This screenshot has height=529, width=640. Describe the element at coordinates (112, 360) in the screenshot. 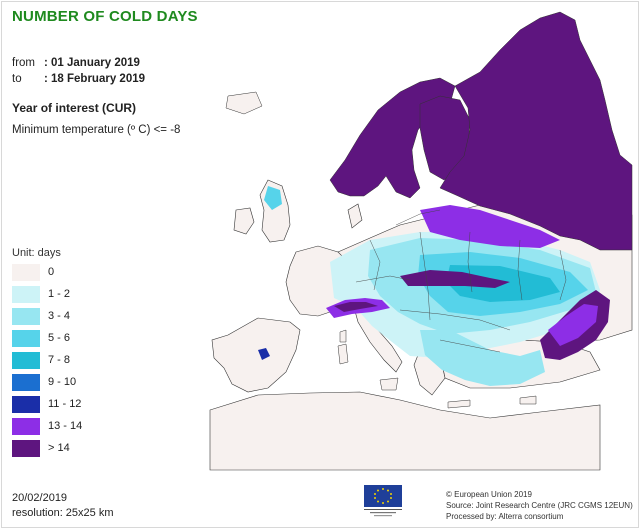

I see `legend-item: 7 - 8` at that location.